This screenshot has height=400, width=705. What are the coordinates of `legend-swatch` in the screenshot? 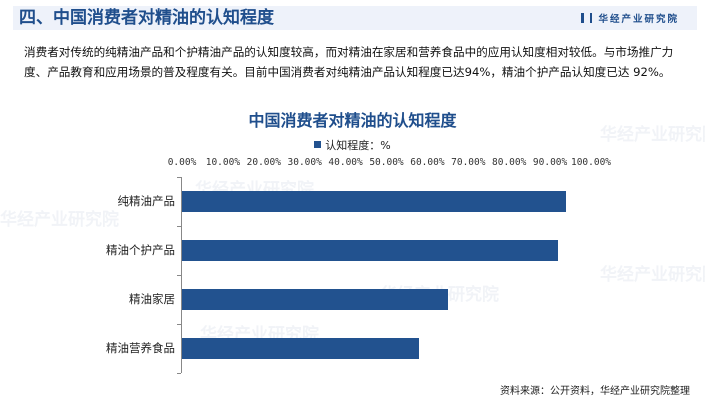 It's located at (318, 144).